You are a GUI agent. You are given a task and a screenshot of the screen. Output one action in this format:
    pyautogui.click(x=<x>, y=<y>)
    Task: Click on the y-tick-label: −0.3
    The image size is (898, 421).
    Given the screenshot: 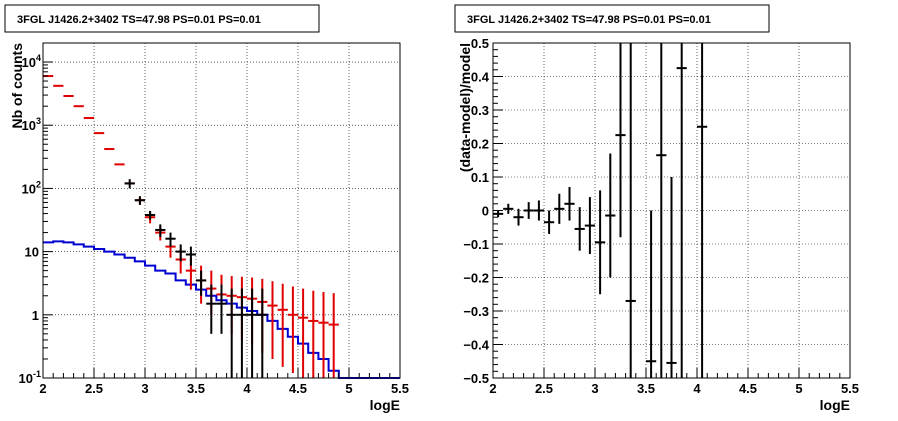 What is the action you would take?
    pyautogui.click(x=476, y=311)
    